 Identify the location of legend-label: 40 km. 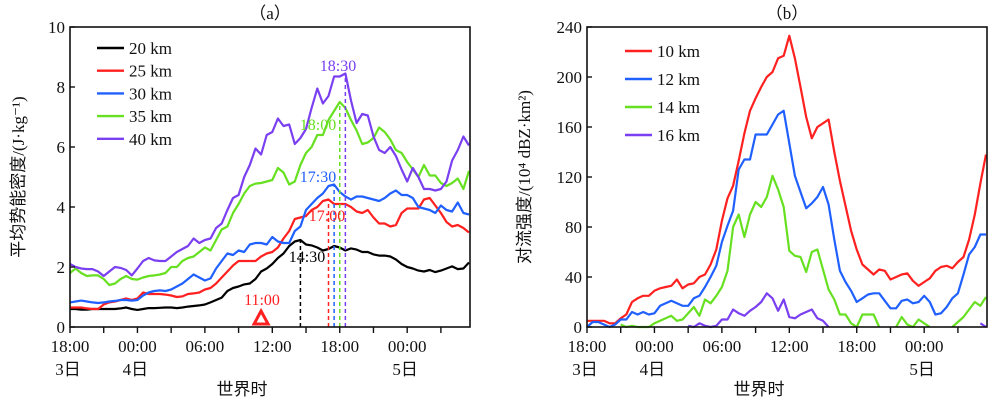
(150, 139).